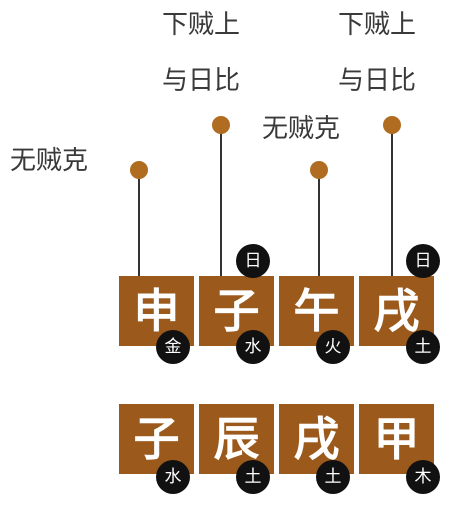 Image resolution: width=456 pixels, height=513 pixels. Describe the element at coordinates (173, 477) in the screenshot. I see `element-badge-bottom-1: 水` at that location.